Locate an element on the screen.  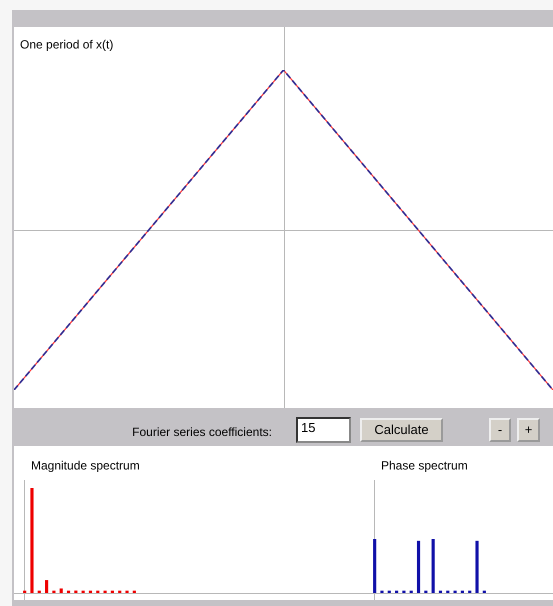
text: Fourier series coefficients: is located at coordinates (202, 432).